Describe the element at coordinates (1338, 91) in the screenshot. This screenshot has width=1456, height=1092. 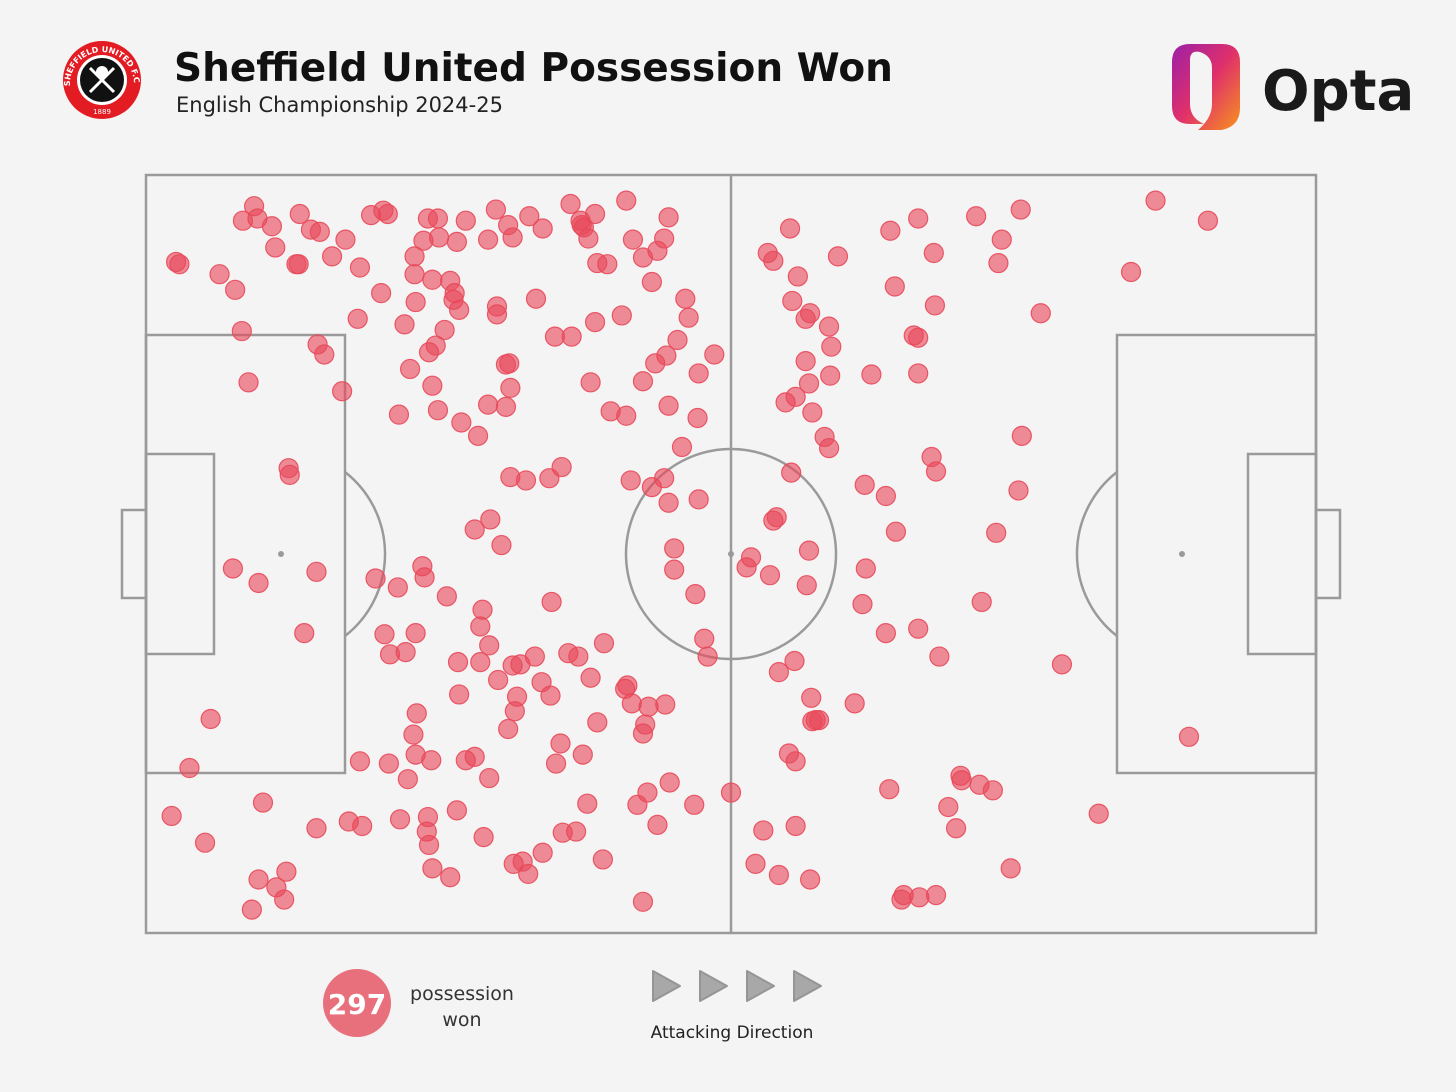
I see `opta-wordmark: Opta` at that location.